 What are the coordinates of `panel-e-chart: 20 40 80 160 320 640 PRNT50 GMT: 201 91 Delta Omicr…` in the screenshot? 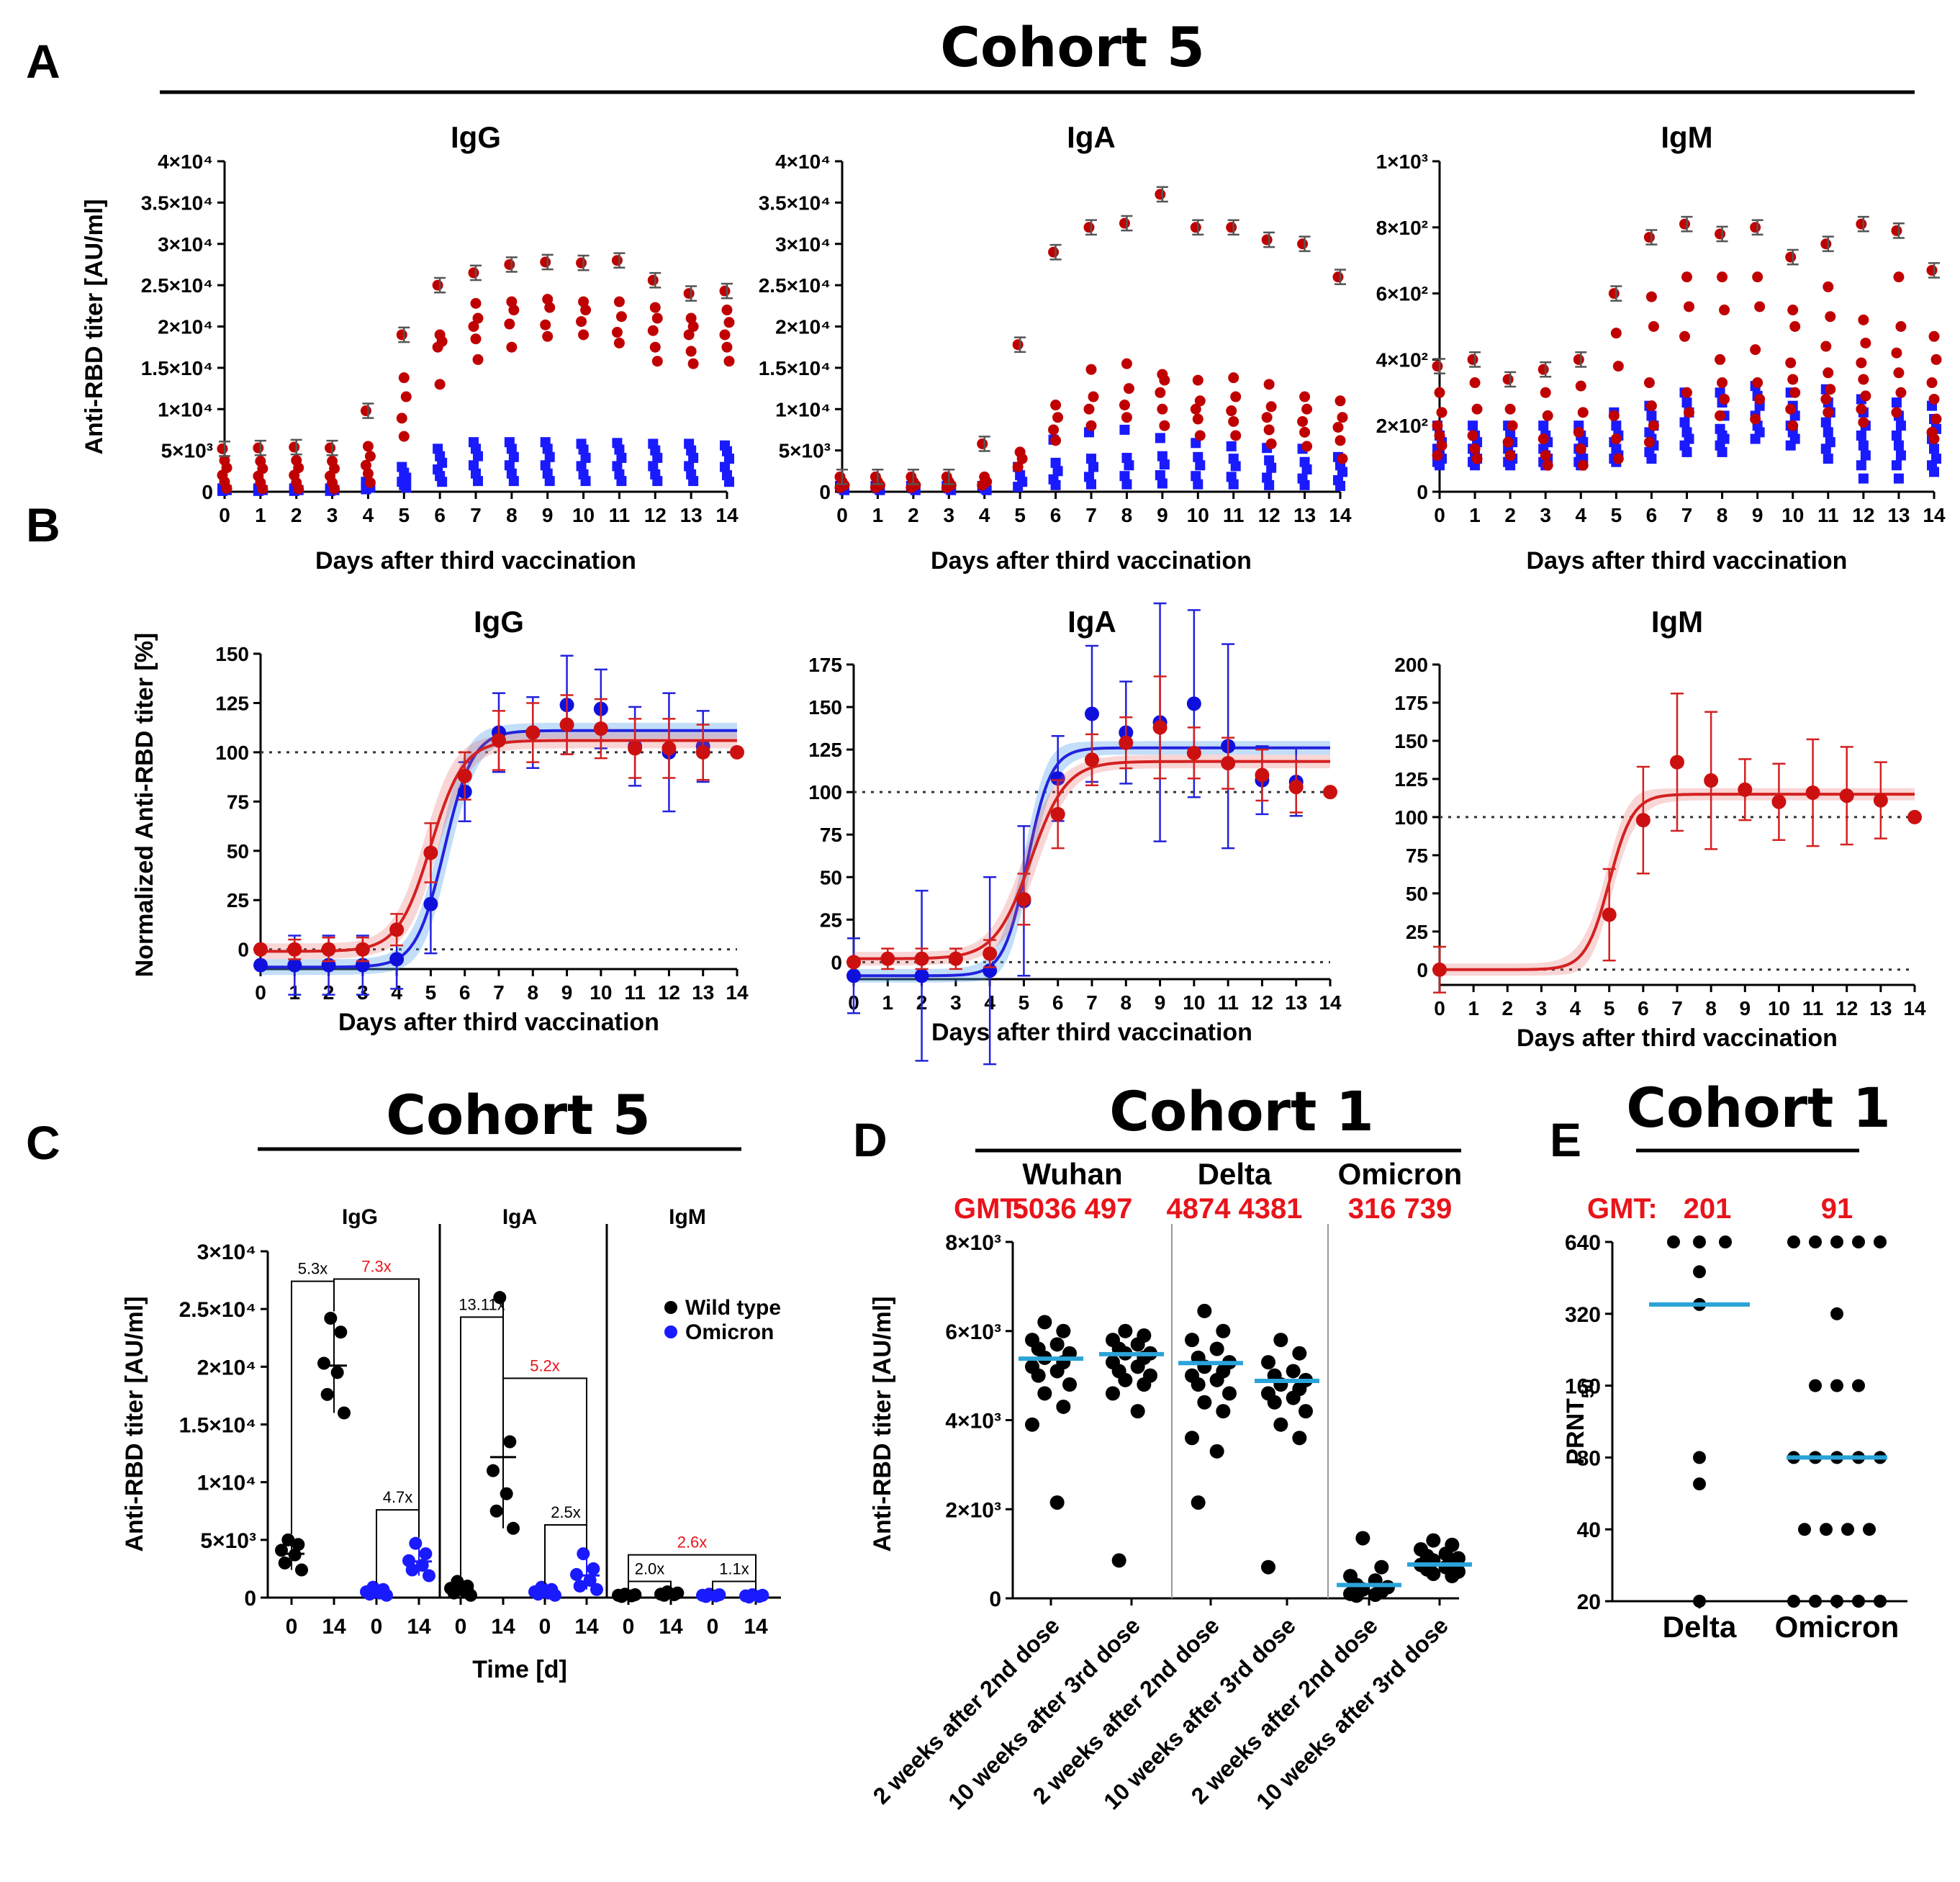 It's located at (1734, 1418).